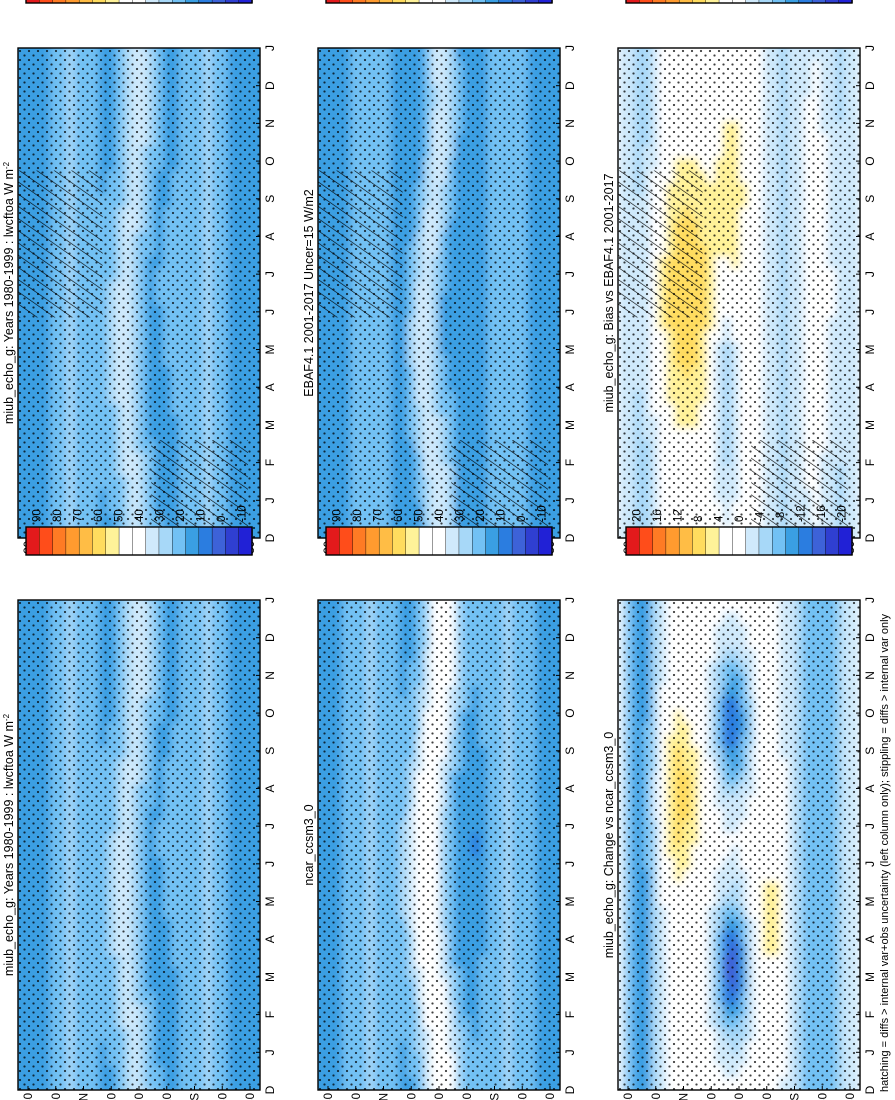 The width and height of the screenshot is (895, 1100). I want to click on lat-label: °S, so click(196, 1096).